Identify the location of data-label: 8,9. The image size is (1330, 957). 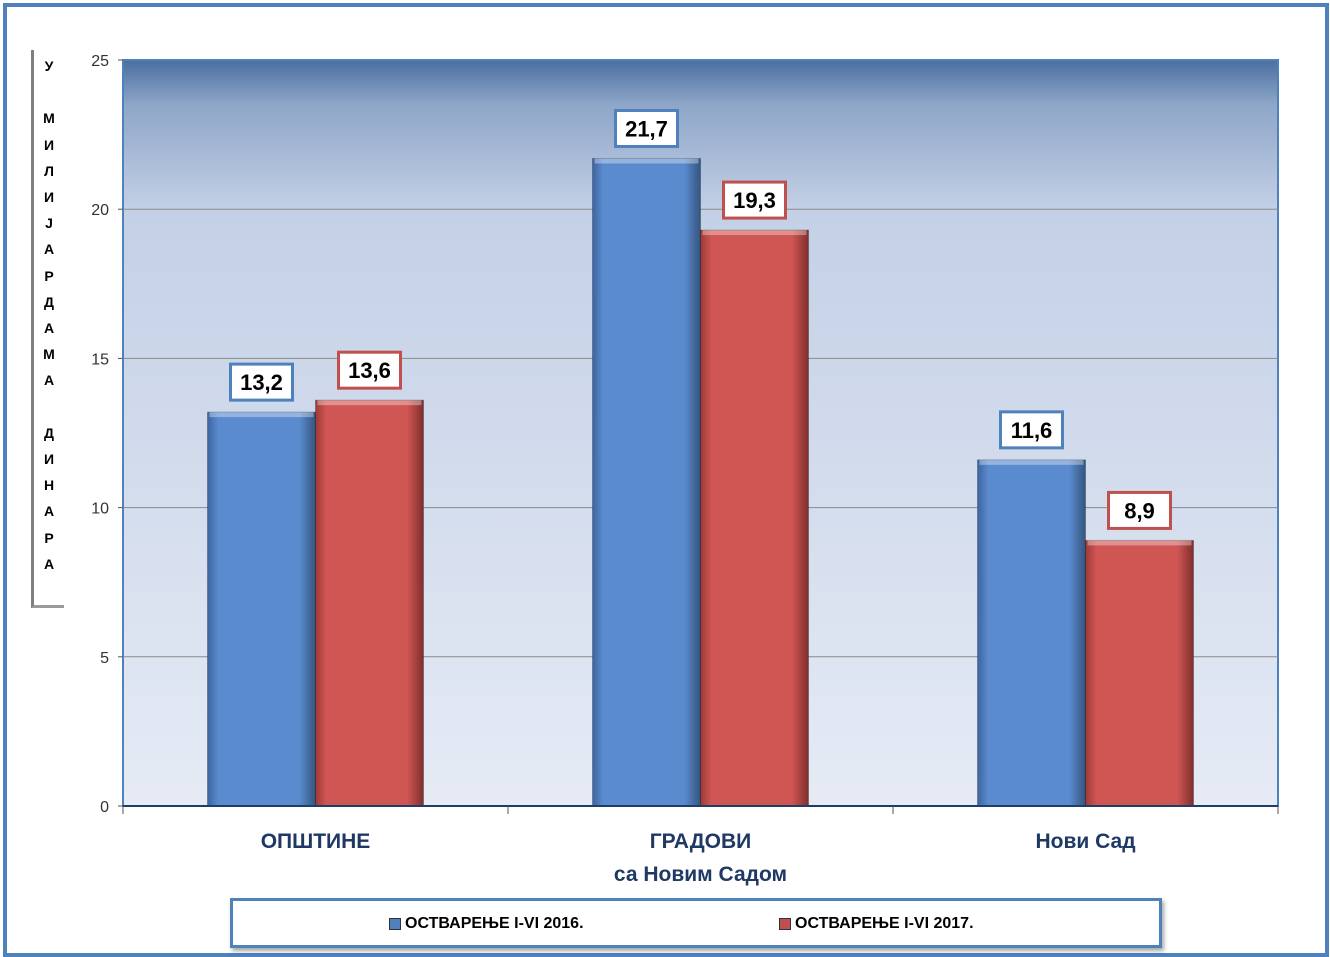
(1139, 510).